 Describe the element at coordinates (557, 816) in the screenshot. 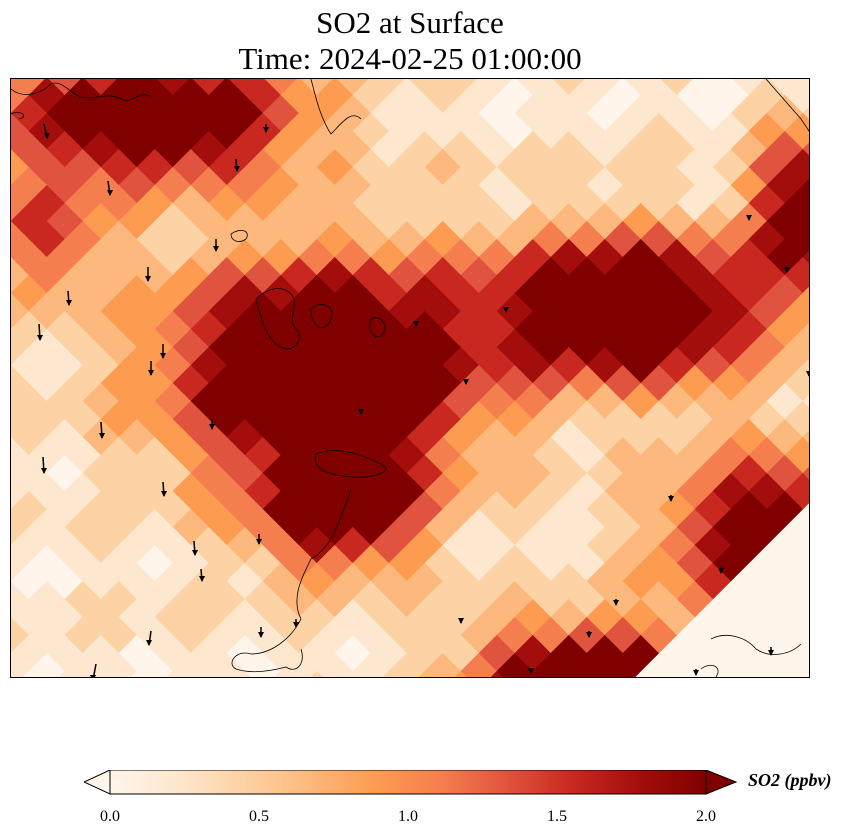

I see `colorbar-tick-label: 1.5` at that location.